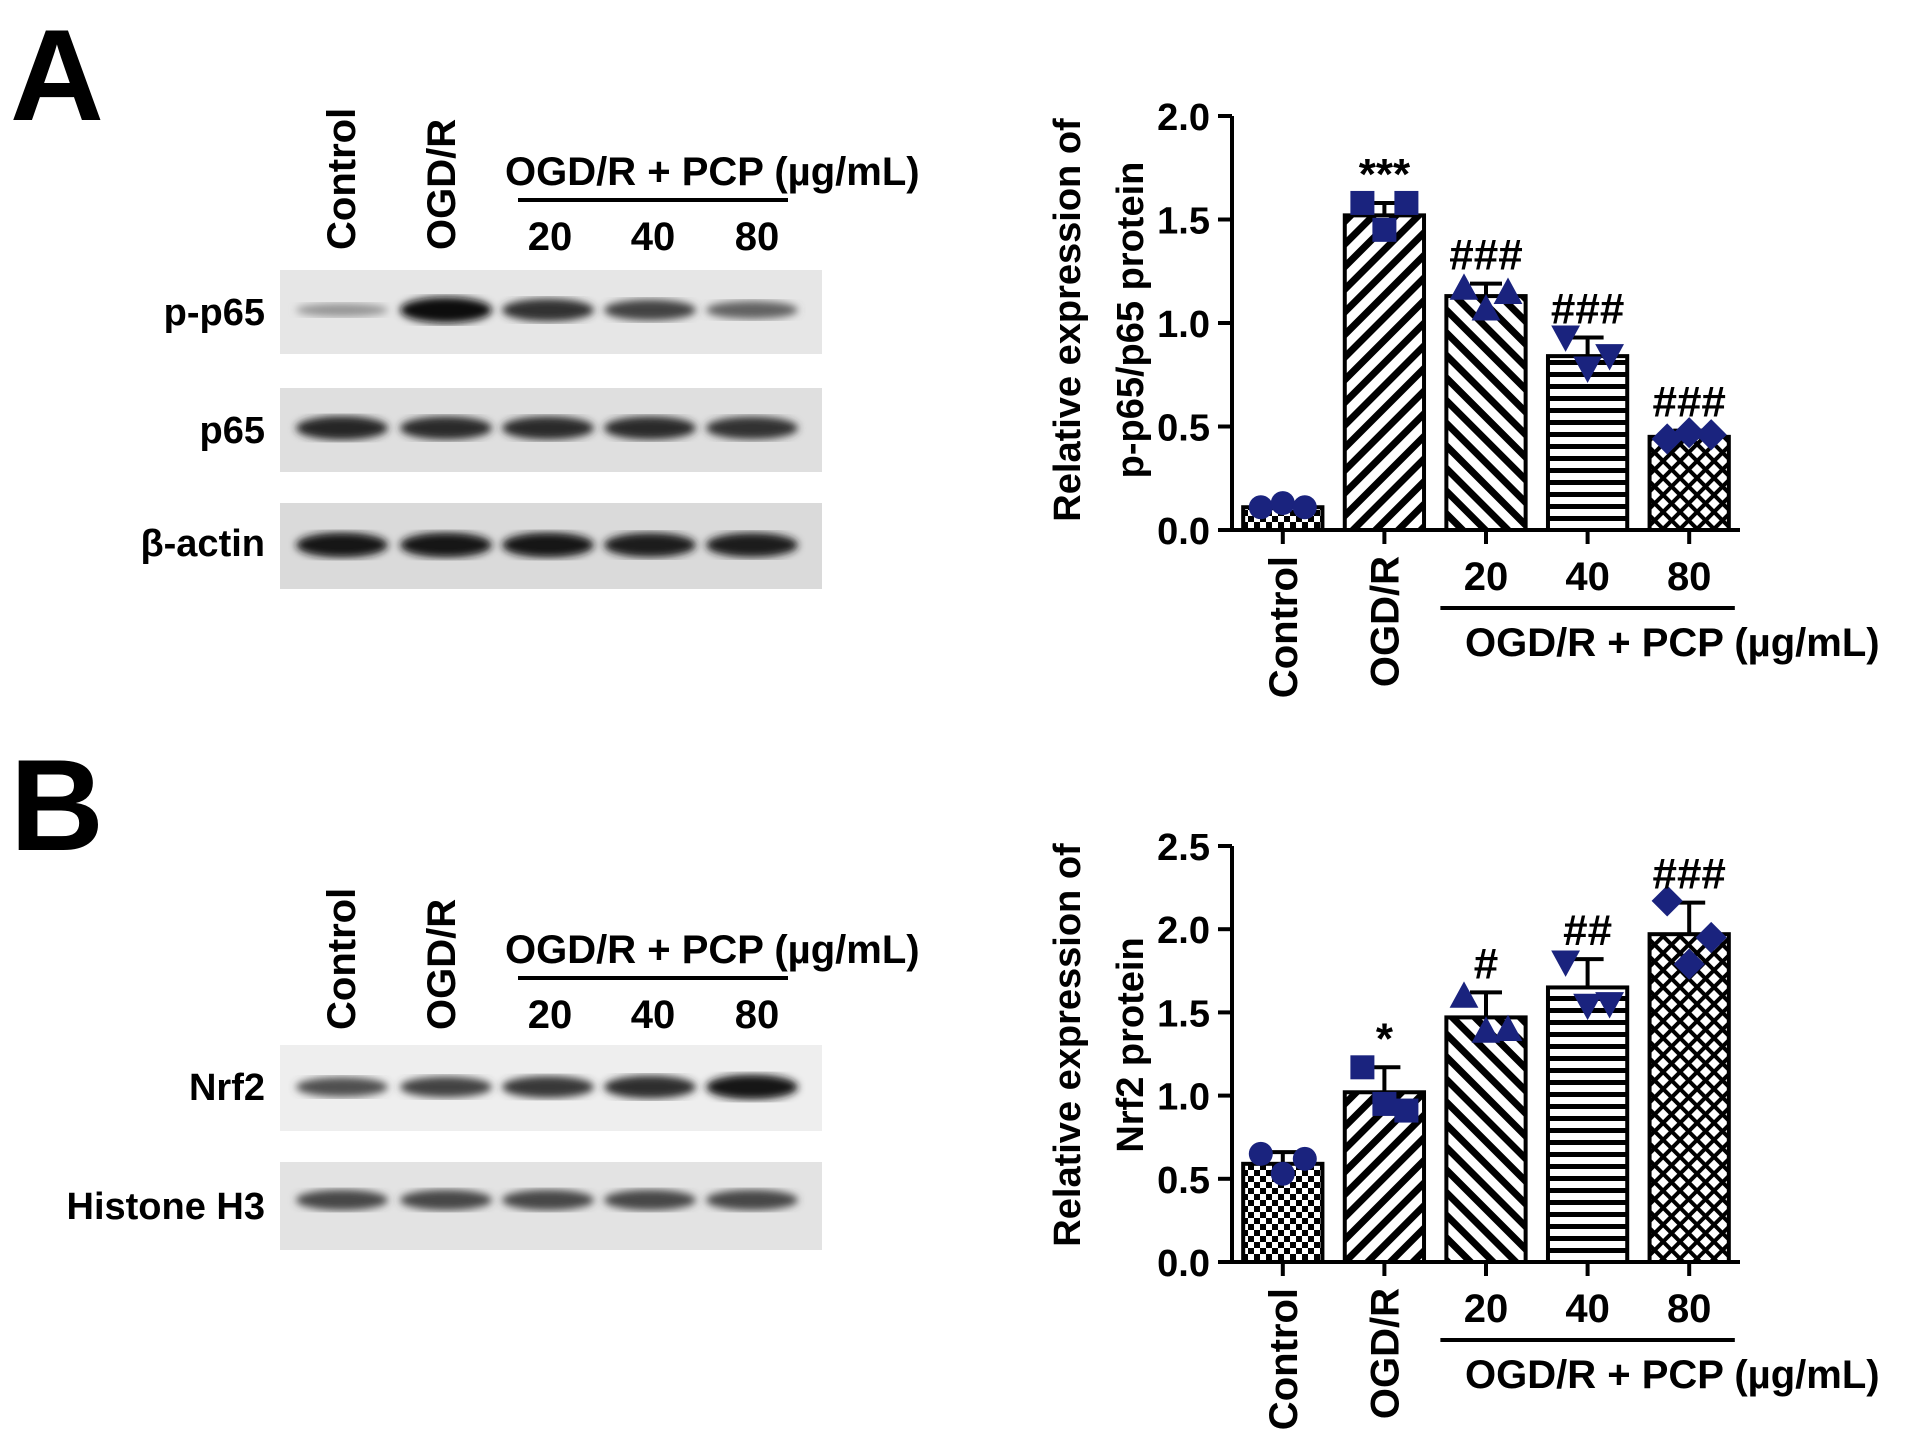  I want to click on lane-label-ogdr-b: OGD/R, so click(442, 964).